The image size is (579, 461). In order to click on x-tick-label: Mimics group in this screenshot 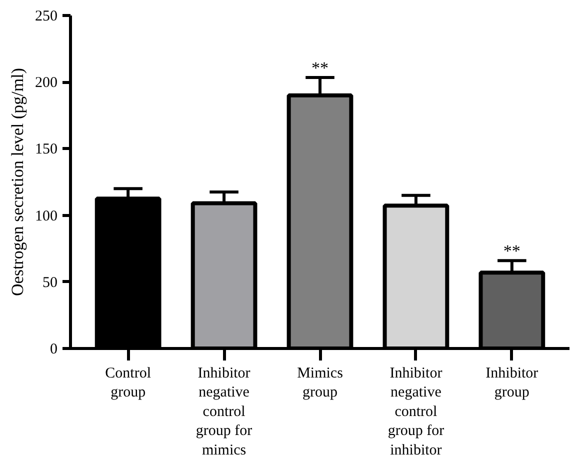, I will do `click(320, 383)`.